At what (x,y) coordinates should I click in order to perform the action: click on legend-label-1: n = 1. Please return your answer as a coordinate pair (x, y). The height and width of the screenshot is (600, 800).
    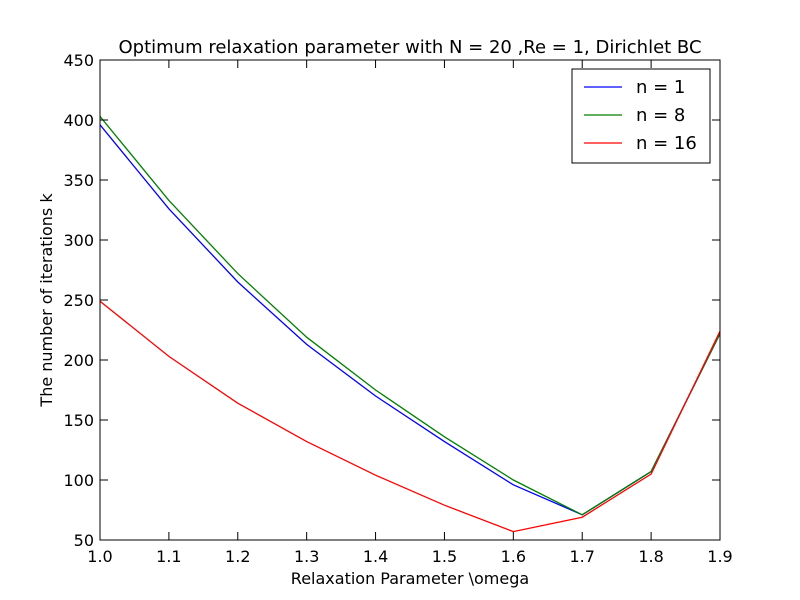
    Looking at the image, I should click on (660, 87).